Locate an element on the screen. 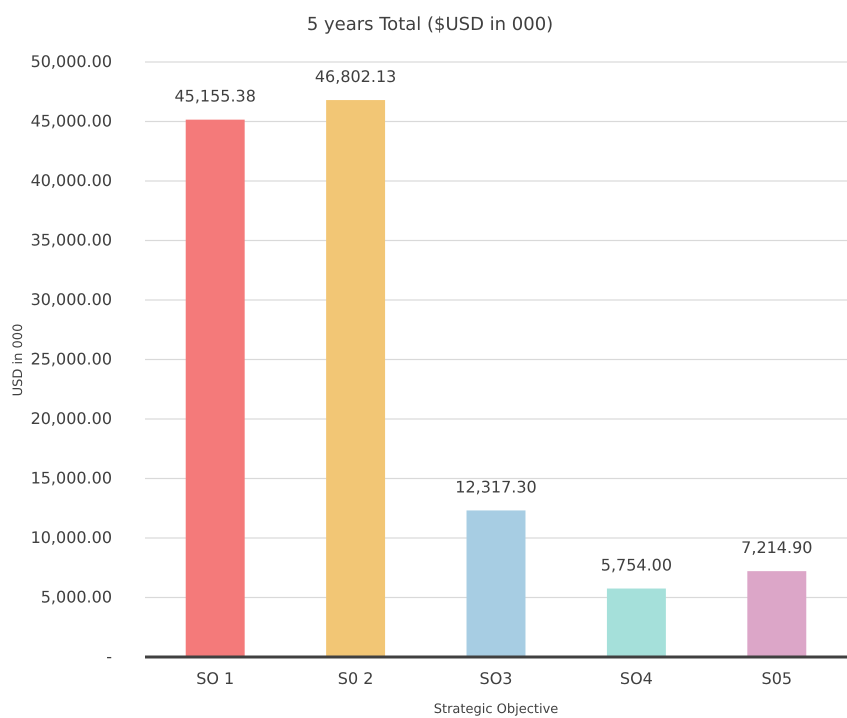 The width and height of the screenshot is (847, 718). y-tick-label: 15,000.00 is located at coordinates (71, 478).